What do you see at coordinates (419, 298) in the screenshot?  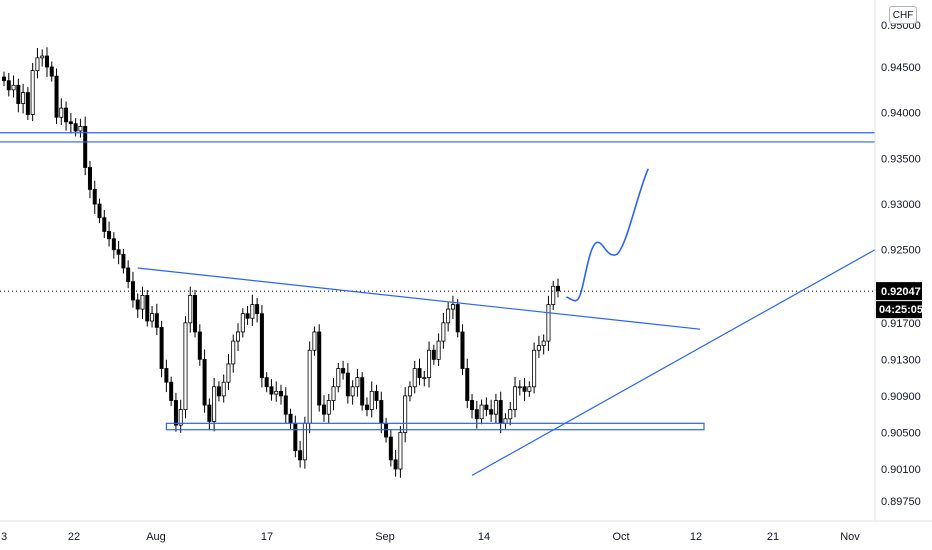 I see `descending-trendline` at bounding box center [419, 298].